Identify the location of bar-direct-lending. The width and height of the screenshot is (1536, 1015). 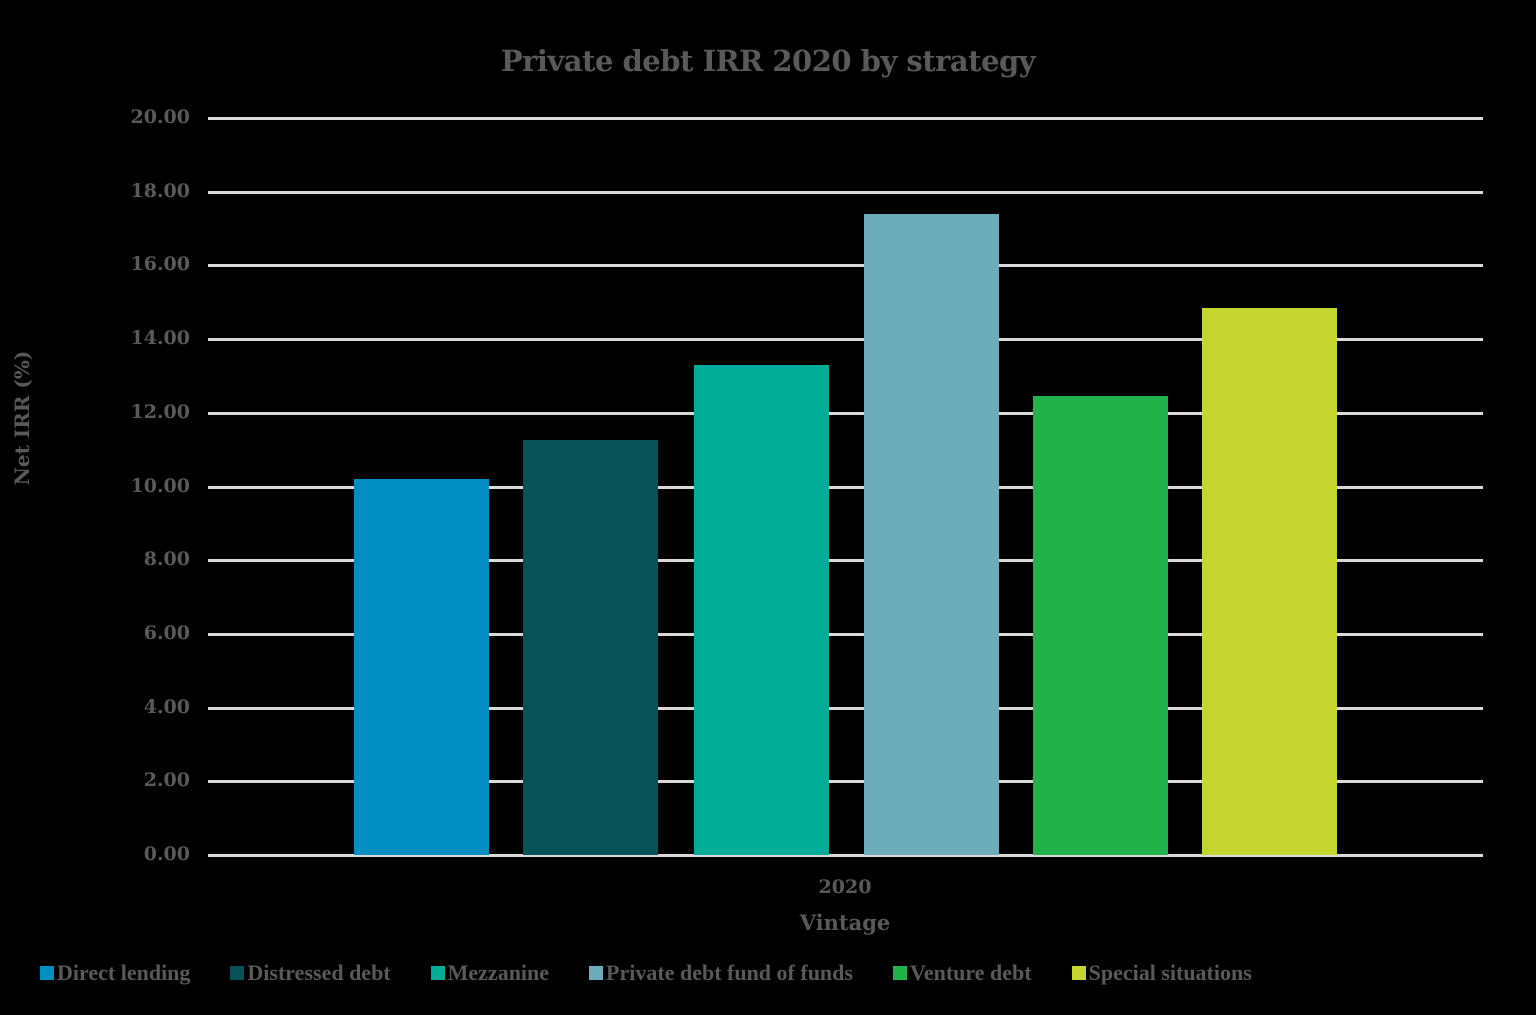
(421, 667).